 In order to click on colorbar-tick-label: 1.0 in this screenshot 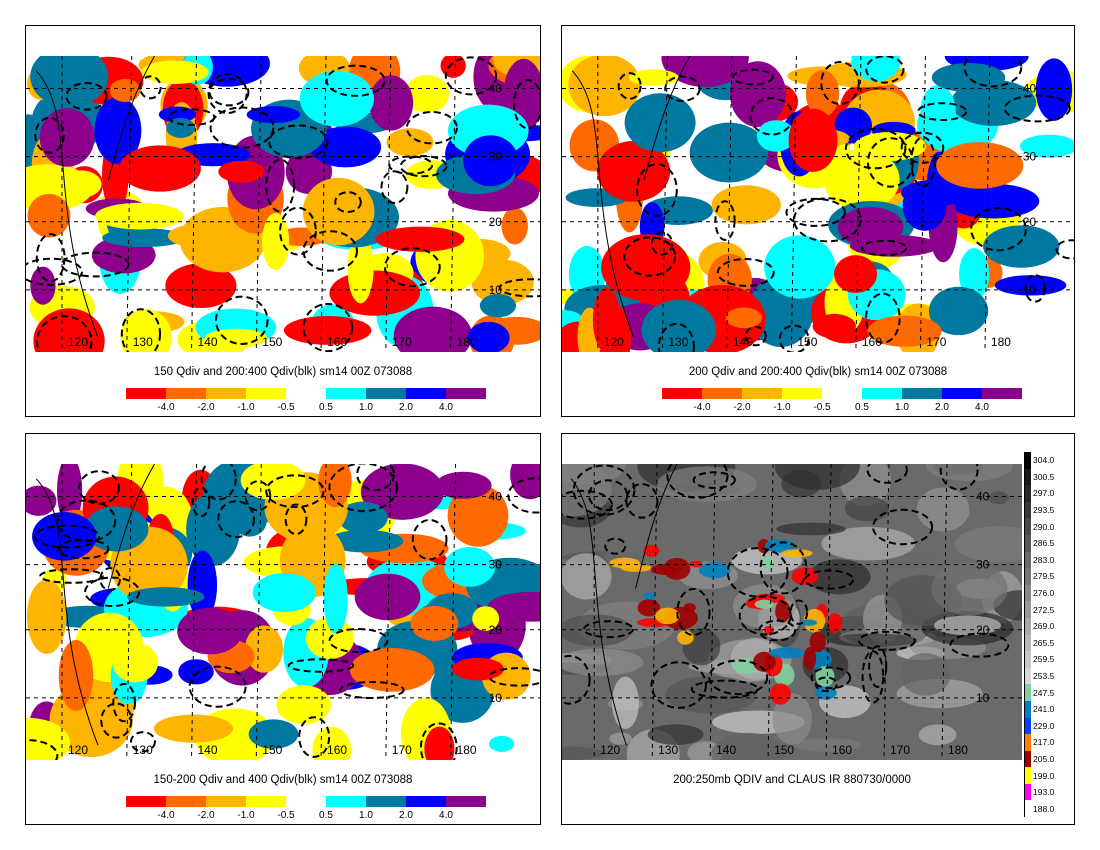, I will do `click(902, 407)`.